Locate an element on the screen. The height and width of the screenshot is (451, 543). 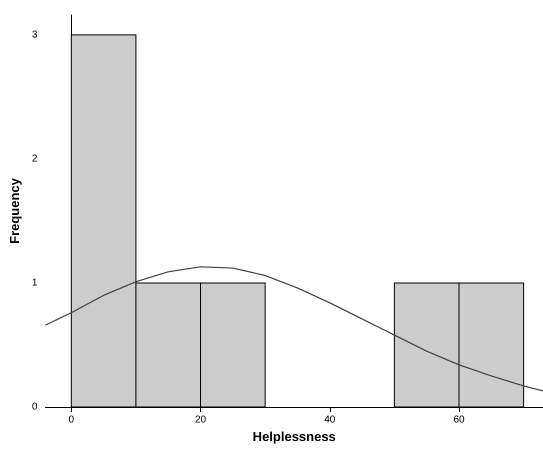
y-axis-title: Frequency is located at coordinates (14, 210).